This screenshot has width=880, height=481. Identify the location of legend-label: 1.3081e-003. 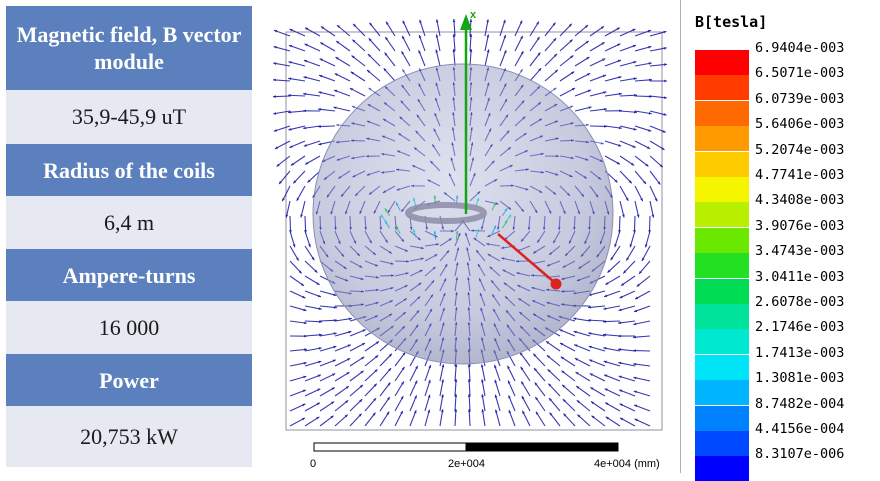
(799, 378).